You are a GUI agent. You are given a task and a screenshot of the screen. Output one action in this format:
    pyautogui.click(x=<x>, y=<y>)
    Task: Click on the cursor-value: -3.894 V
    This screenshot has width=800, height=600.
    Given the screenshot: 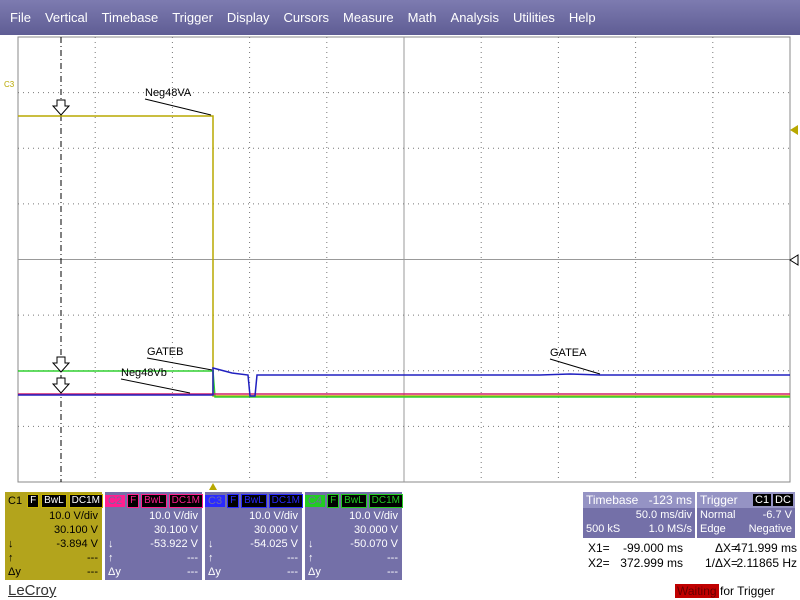 What is the action you would take?
    pyautogui.click(x=77, y=544)
    